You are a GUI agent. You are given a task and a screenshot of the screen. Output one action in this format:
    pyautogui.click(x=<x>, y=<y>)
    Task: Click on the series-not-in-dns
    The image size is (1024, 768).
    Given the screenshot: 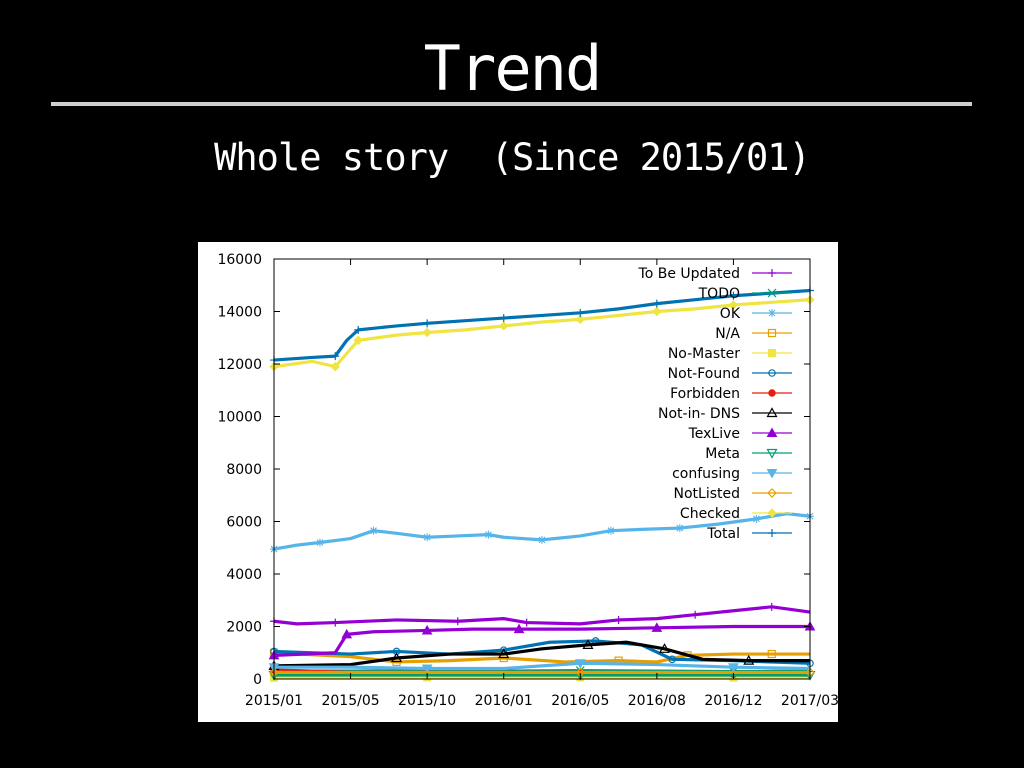 What is the action you would take?
    pyautogui.click(x=539, y=654)
    